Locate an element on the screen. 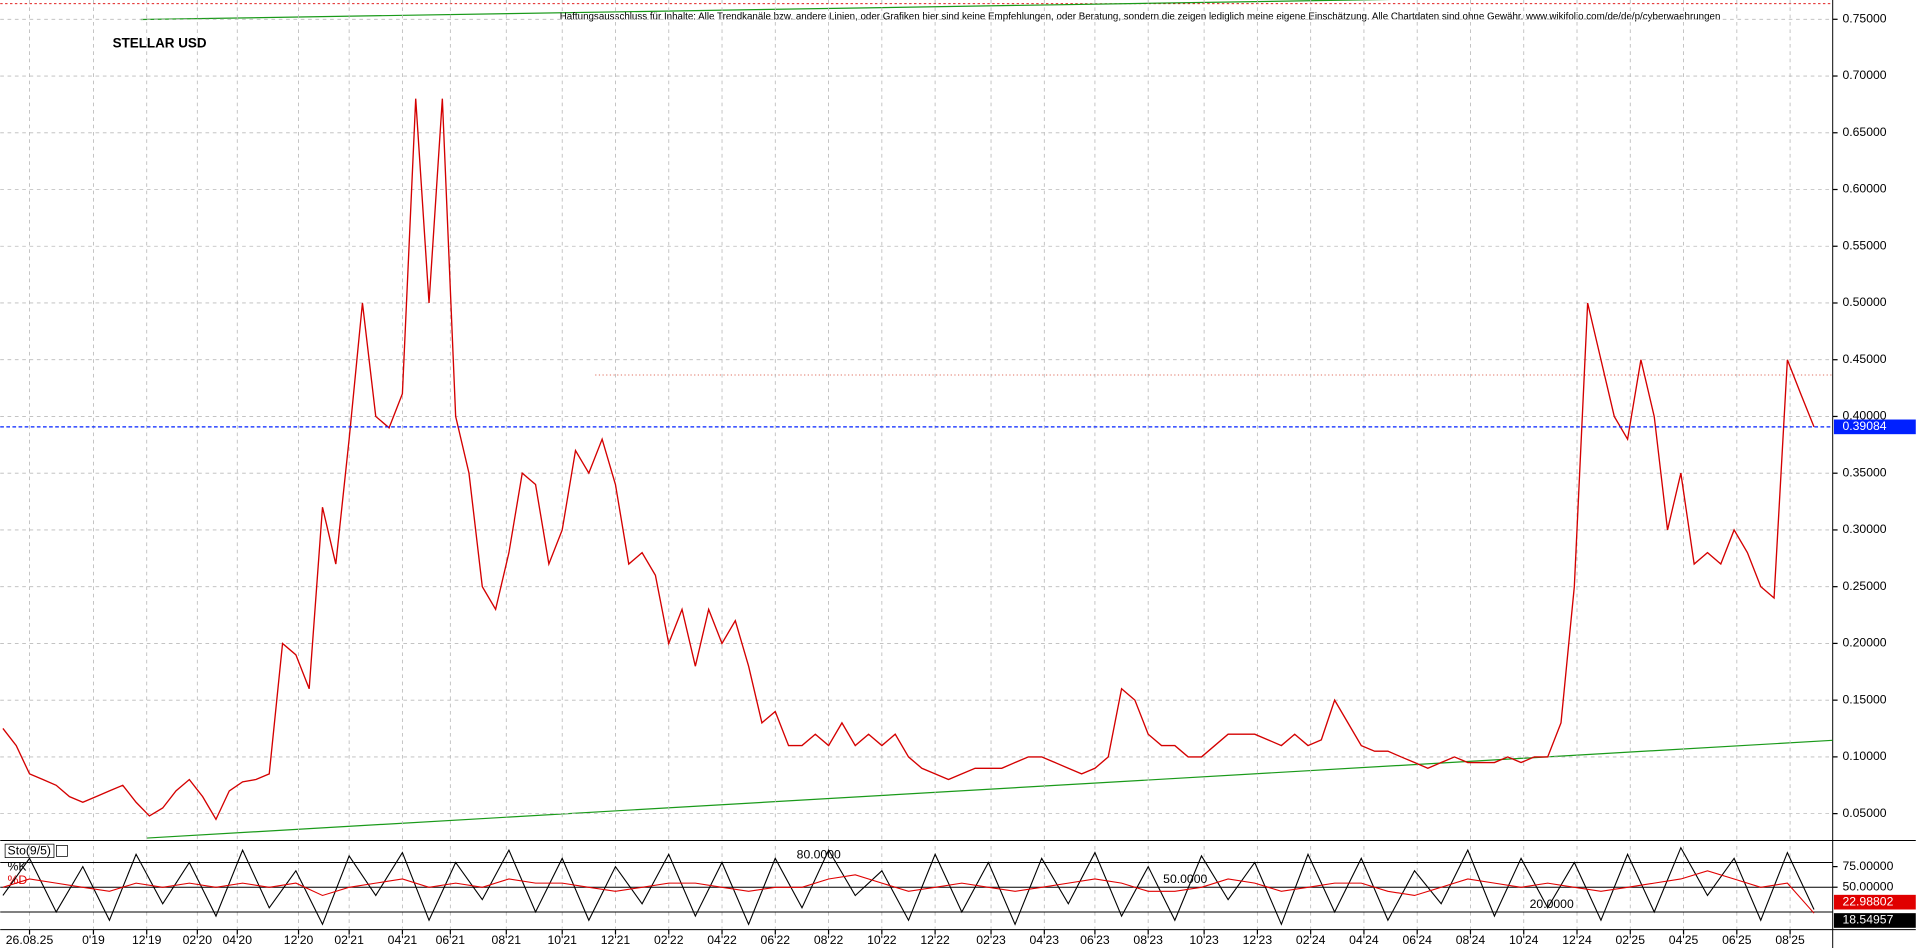  x-tick-label: 08'22 is located at coordinates (829, 940).